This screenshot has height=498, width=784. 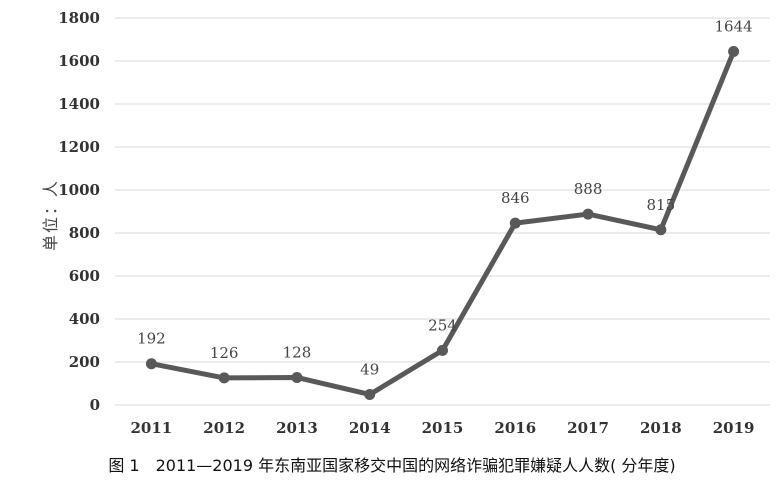 I want to click on y-tick-label: 1200, so click(x=79, y=147).